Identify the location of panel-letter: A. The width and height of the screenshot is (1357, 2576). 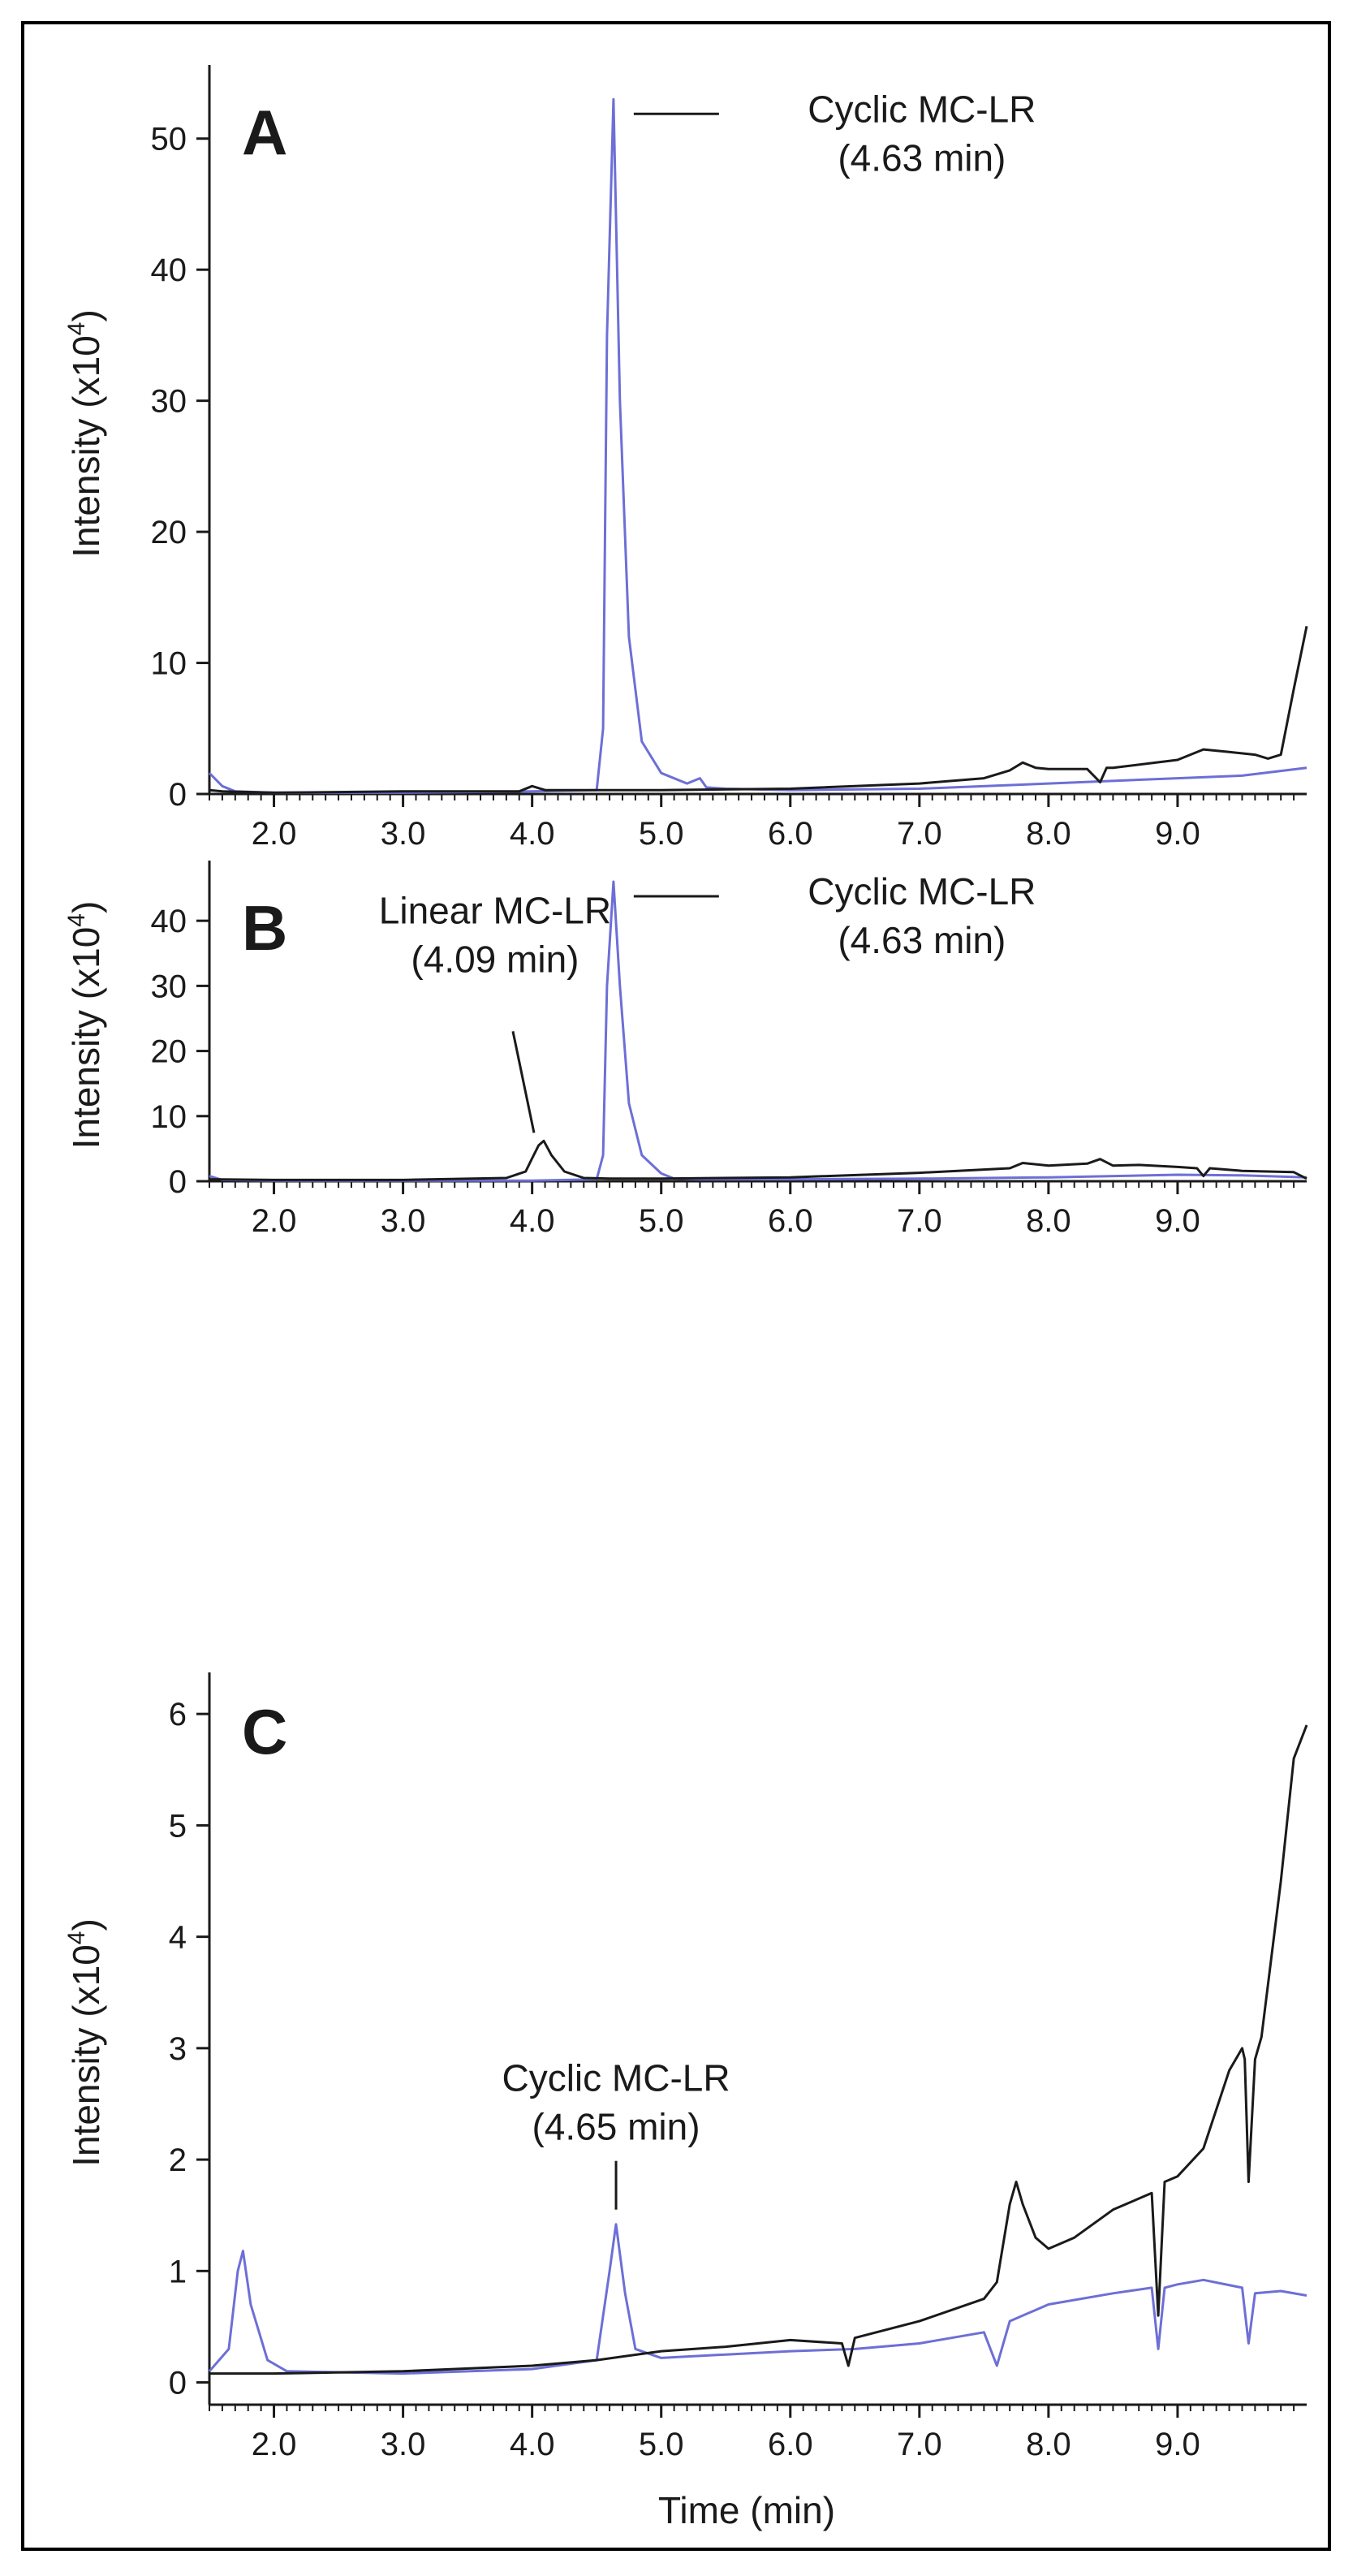
(264, 132).